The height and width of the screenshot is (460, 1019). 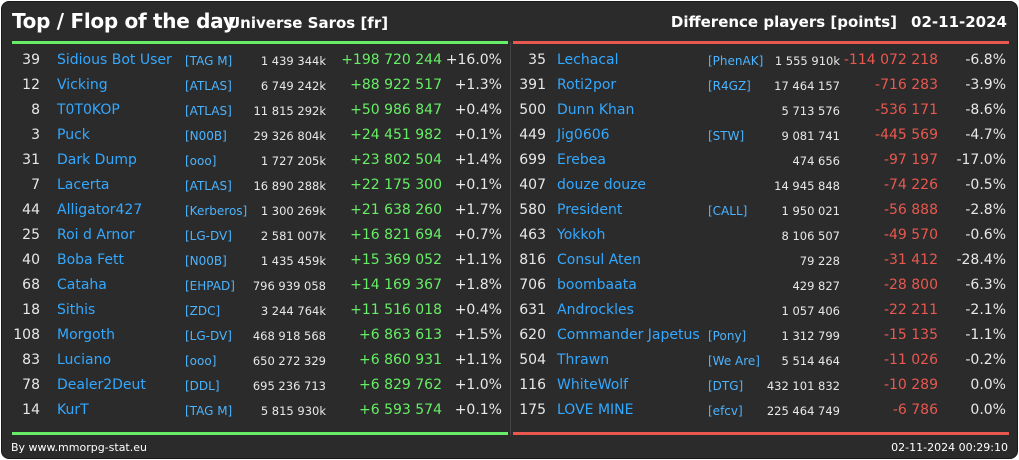 I want to click on points-difference: -445 569, so click(x=906, y=135).